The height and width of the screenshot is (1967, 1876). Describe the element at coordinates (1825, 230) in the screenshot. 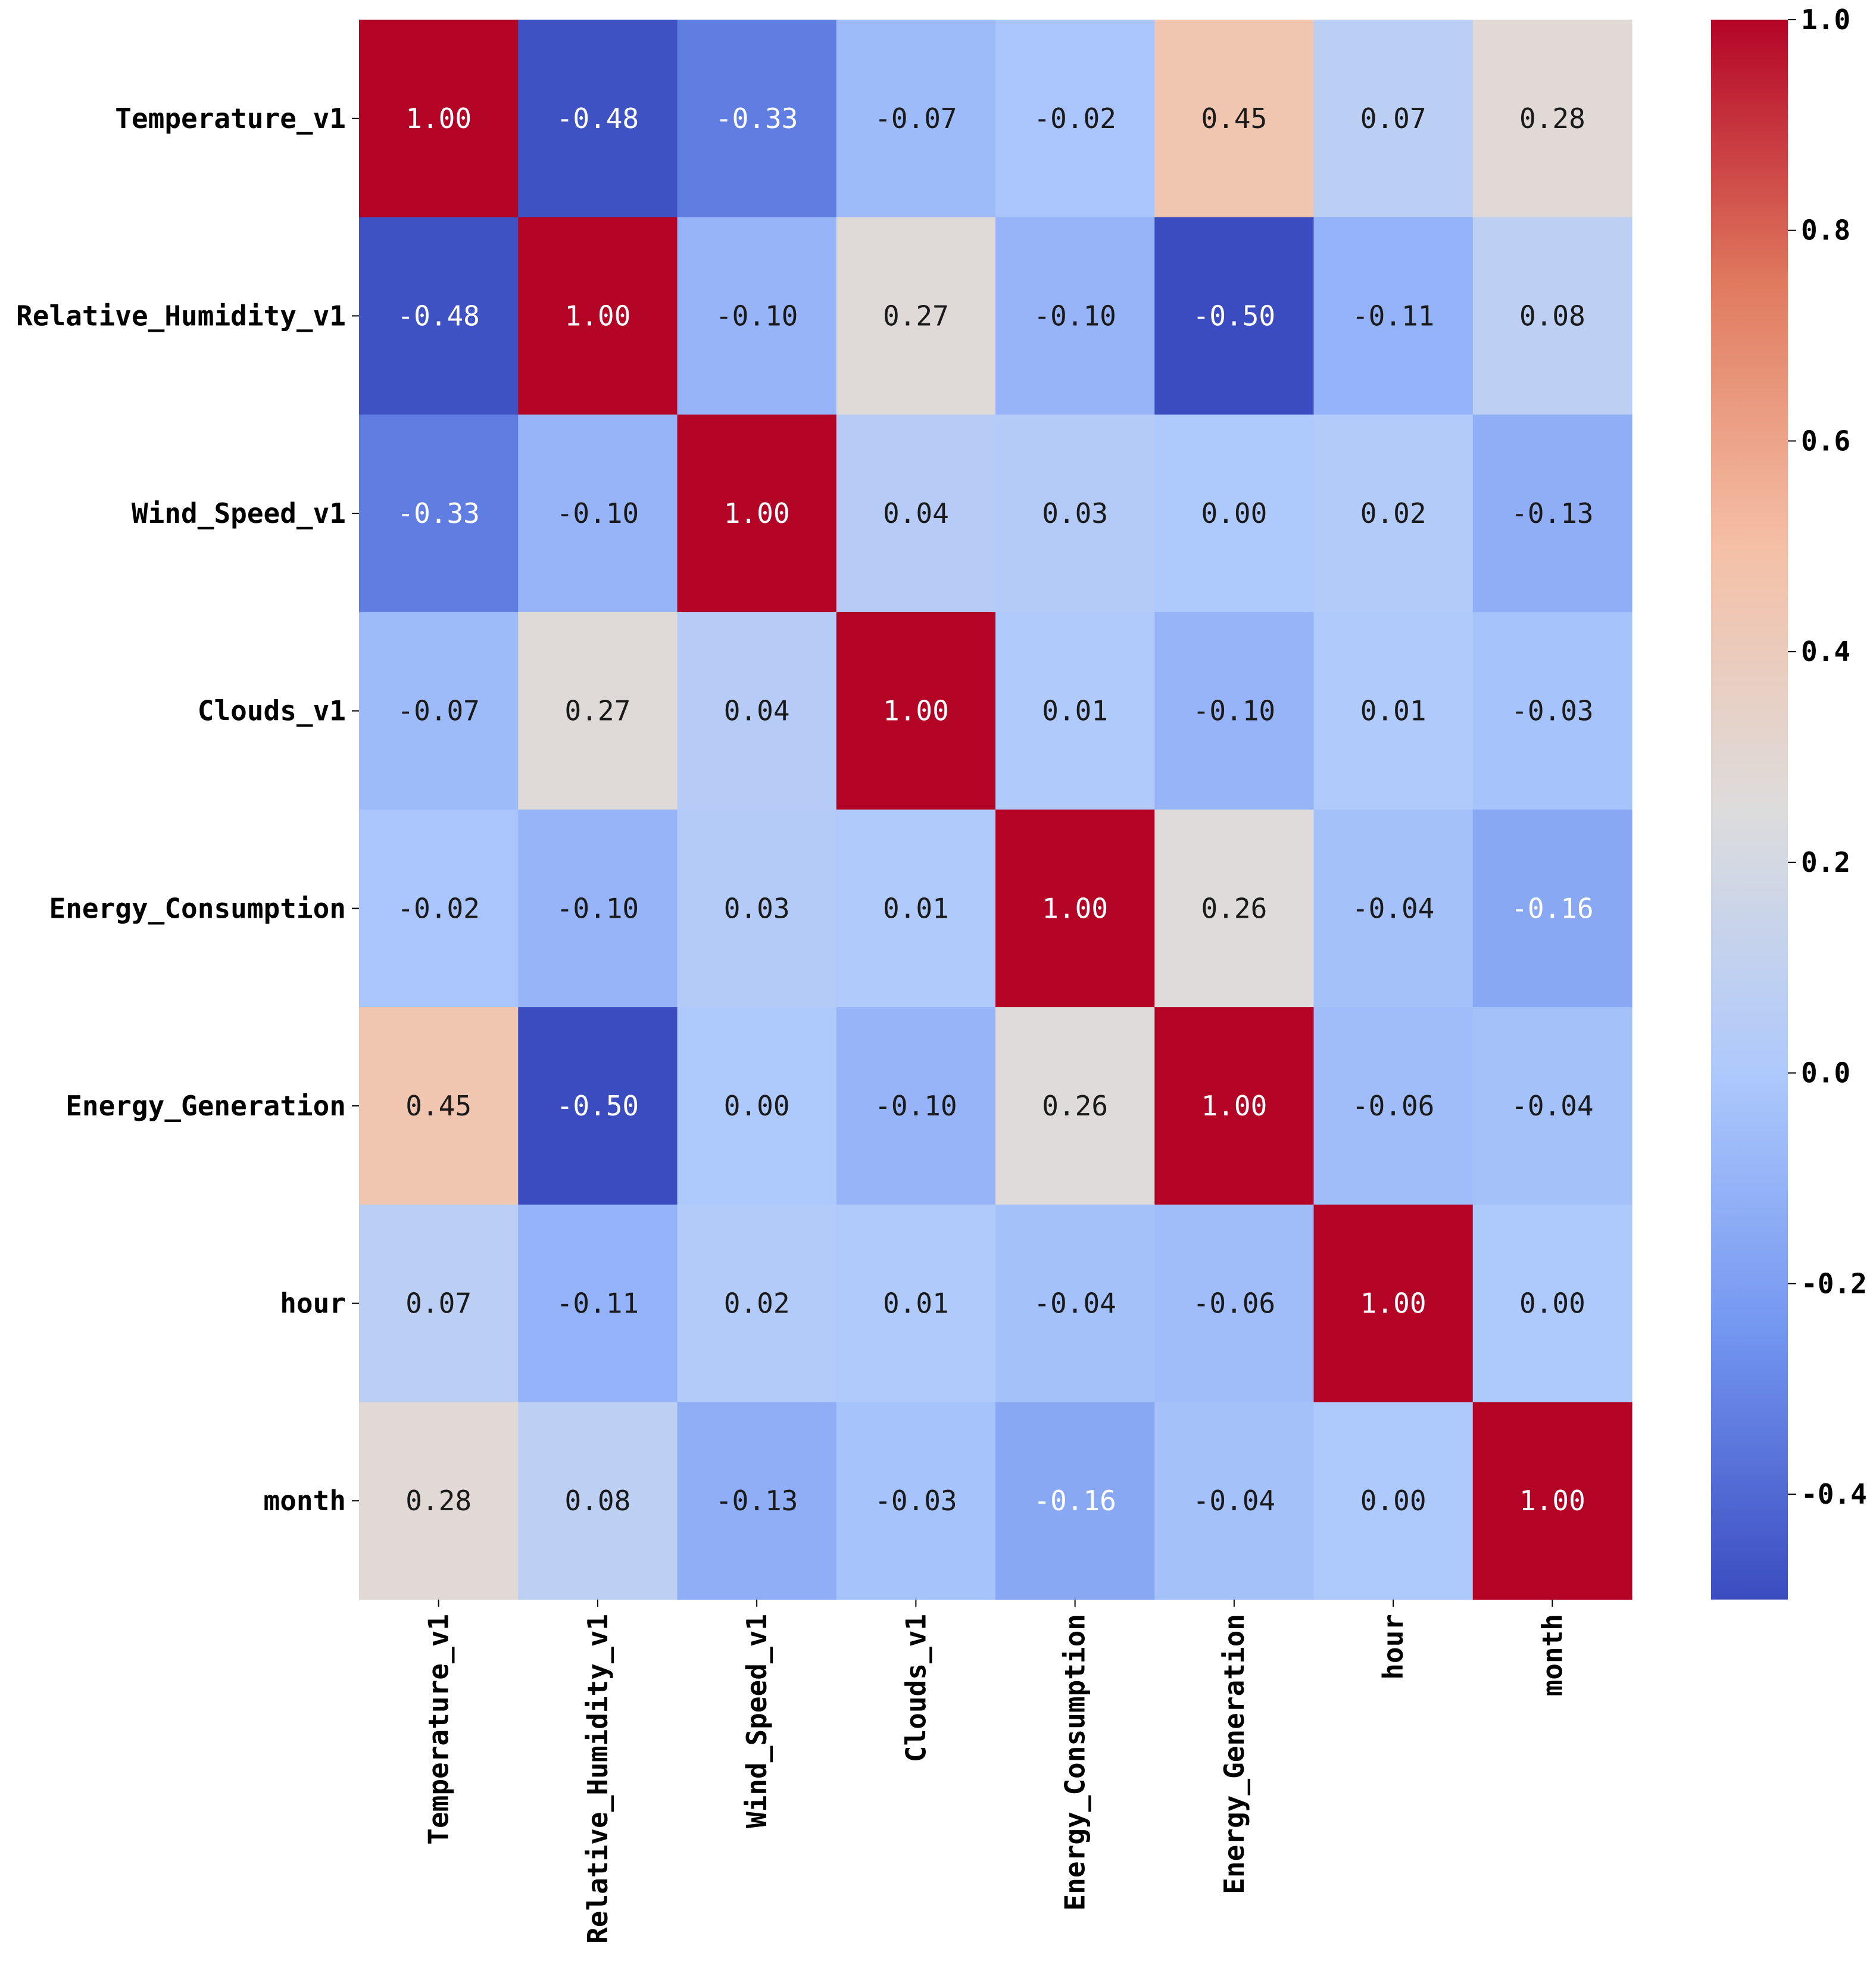

I see `colorbar-tick-label: 0.8` at that location.